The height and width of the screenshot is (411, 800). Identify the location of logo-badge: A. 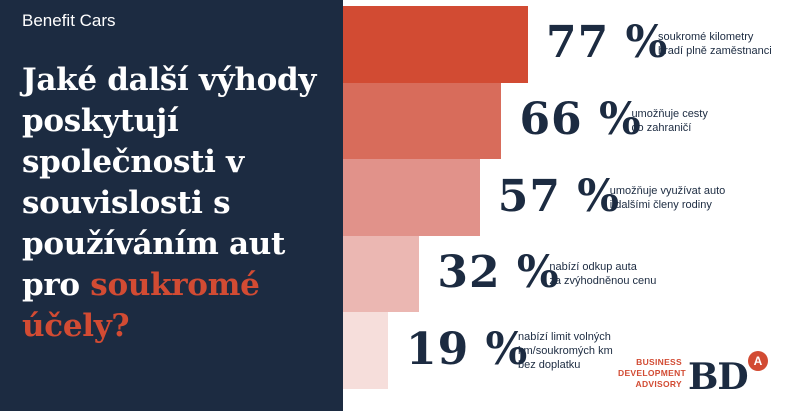
(758, 361).